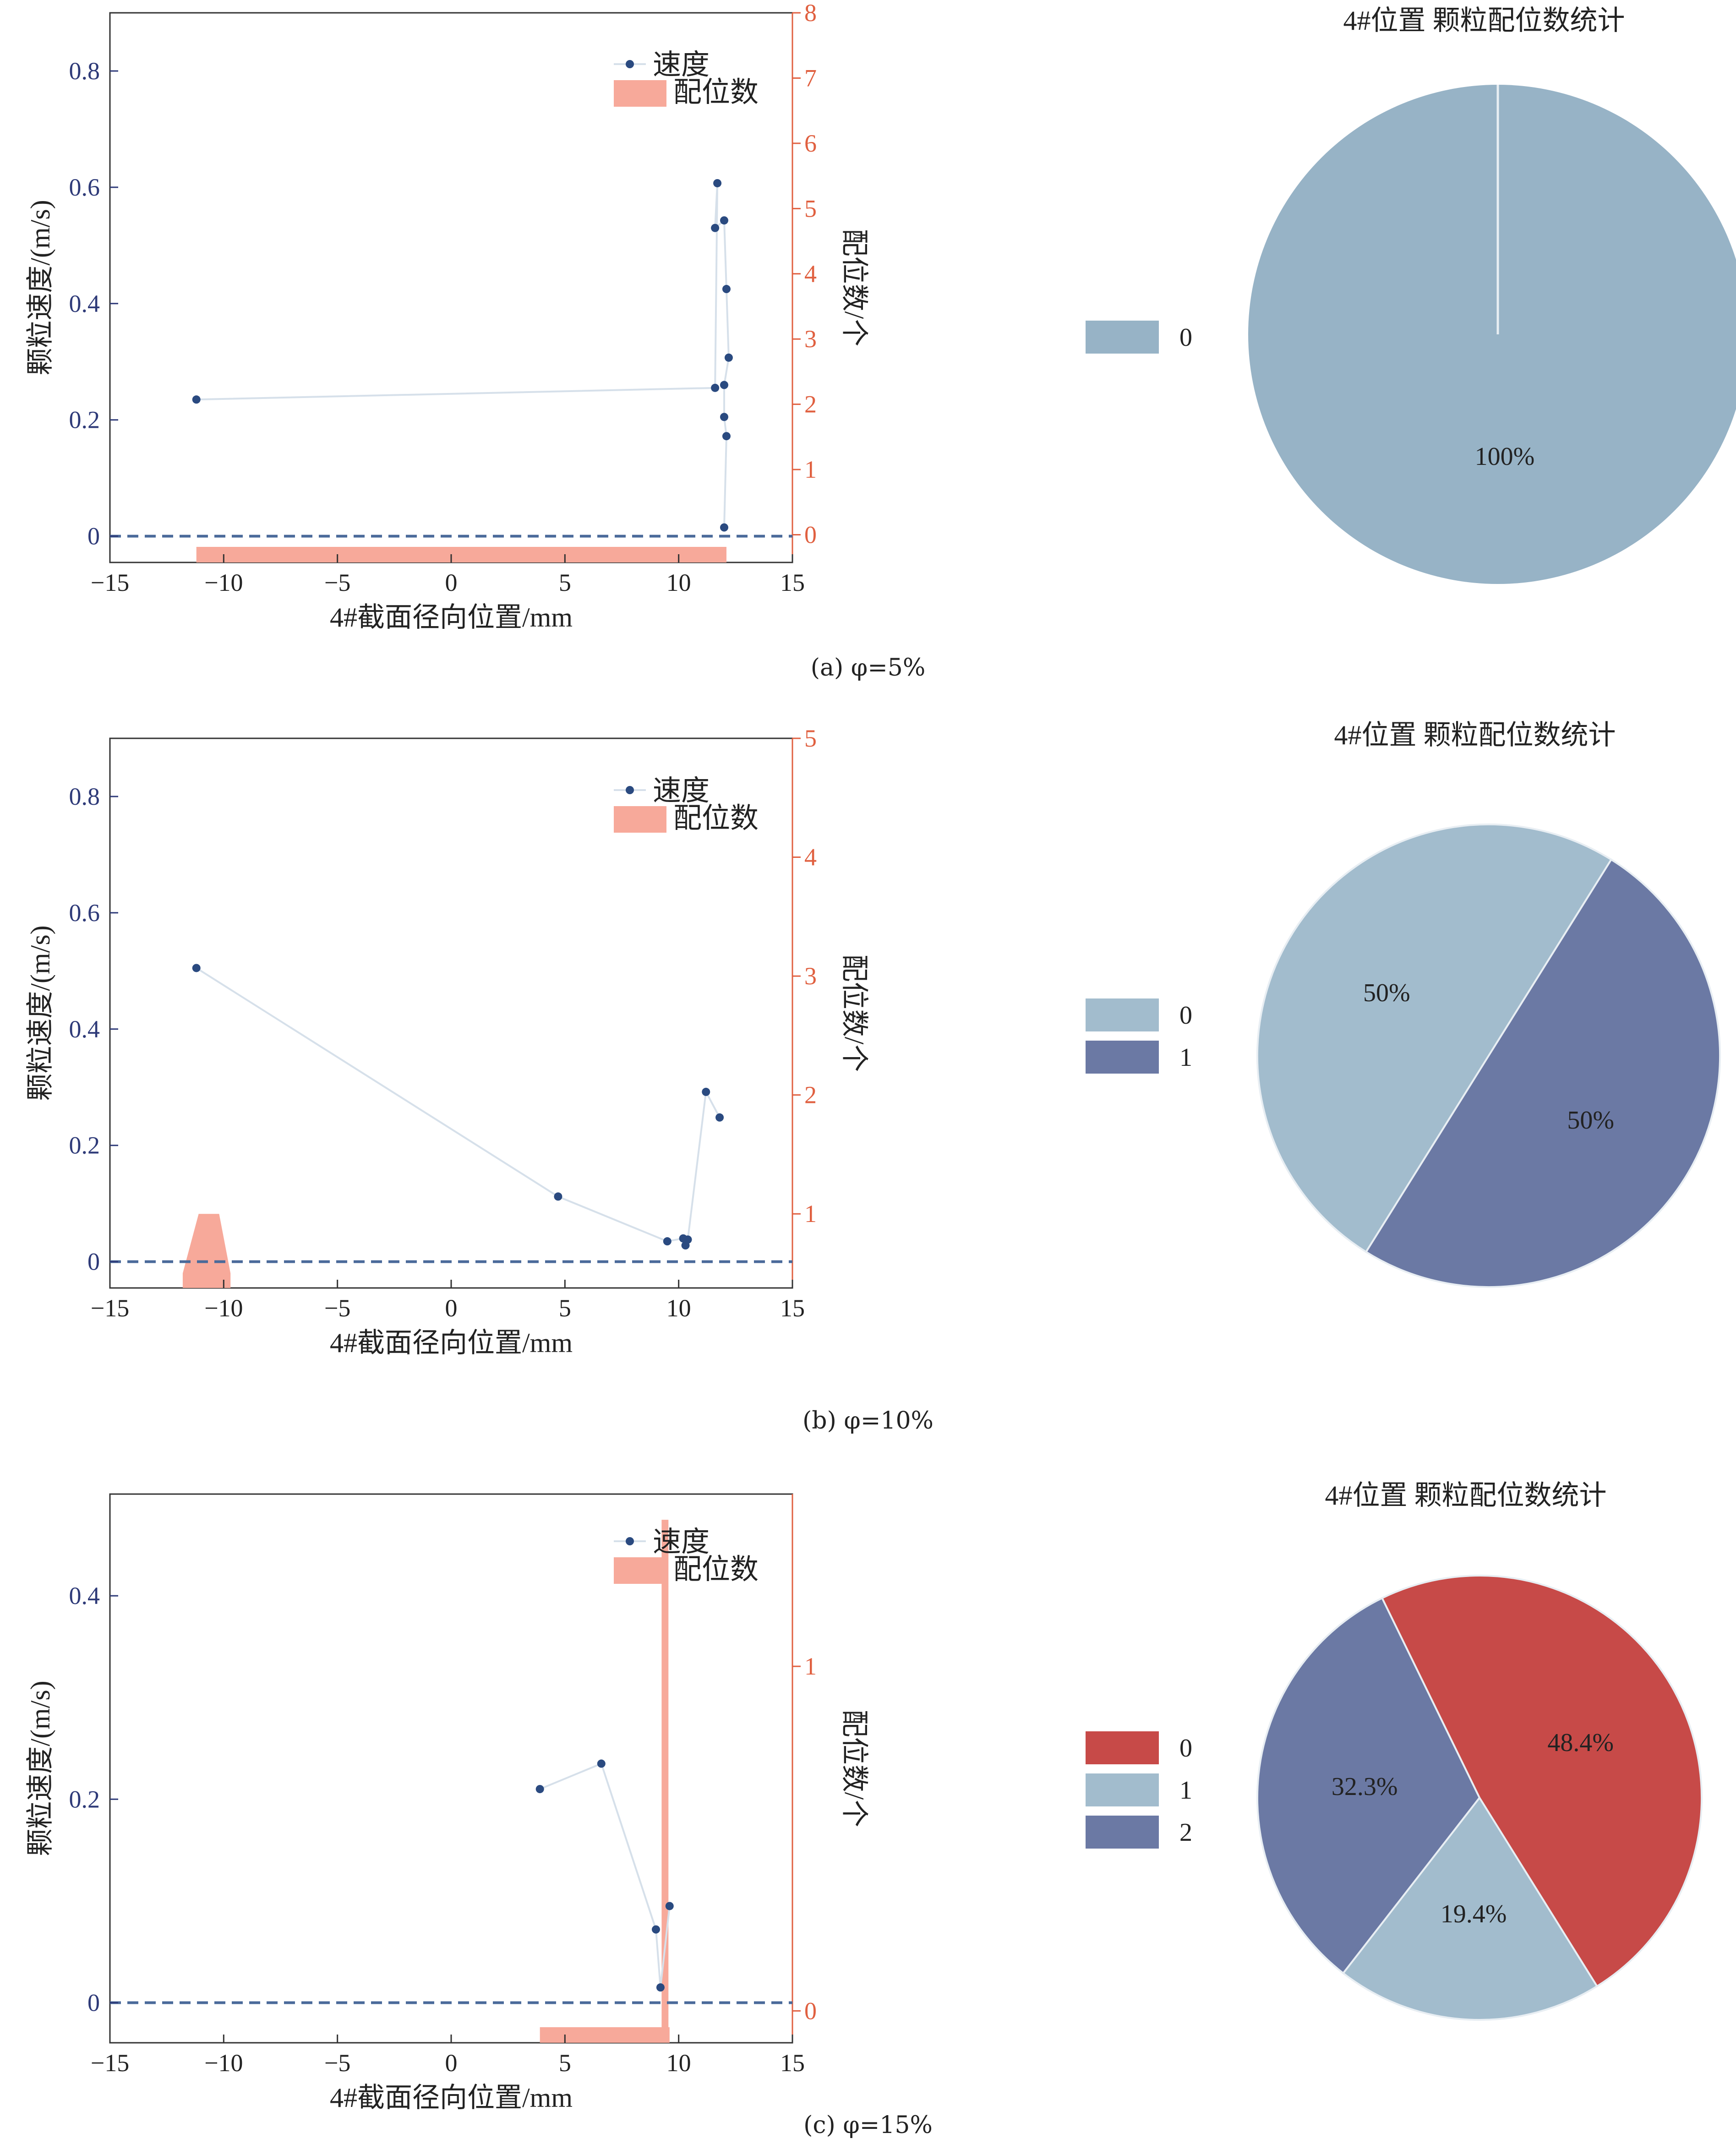  Describe the element at coordinates (1185, 1832) in the screenshot. I see `pie-legend-label: 2` at that location.